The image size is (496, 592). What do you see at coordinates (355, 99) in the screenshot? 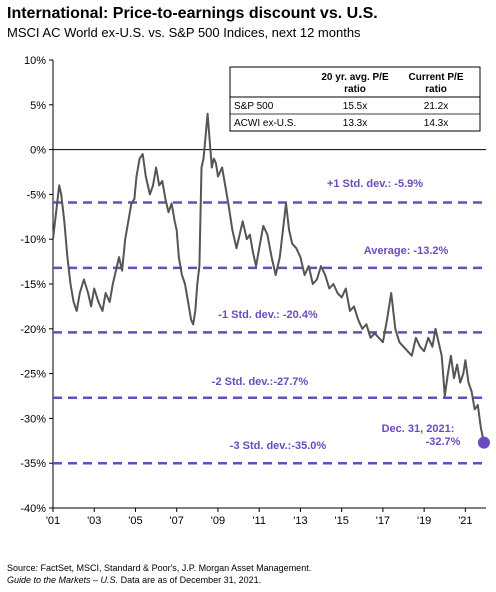
I see `pe-table-box` at bounding box center [355, 99].